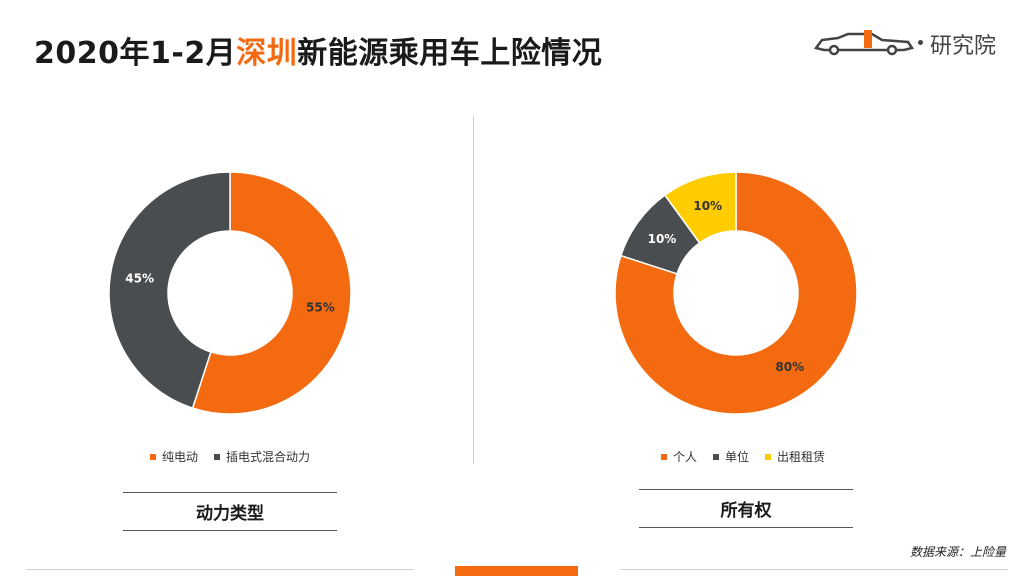 The image size is (1024, 576). What do you see at coordinates (864, 43) in the screenshot?
I see `car-logo-icon` at bounding box center [864, 43].